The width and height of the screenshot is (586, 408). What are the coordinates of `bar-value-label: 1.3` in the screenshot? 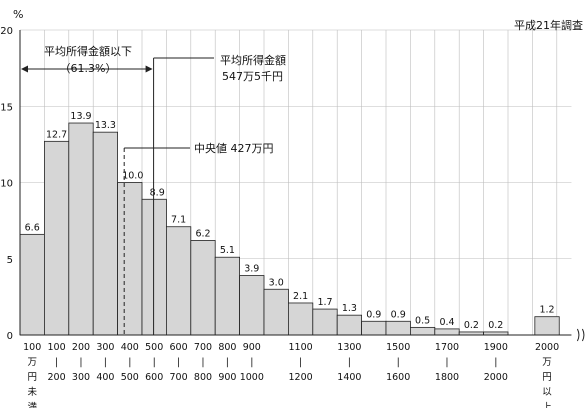 It's located at (349, 308).